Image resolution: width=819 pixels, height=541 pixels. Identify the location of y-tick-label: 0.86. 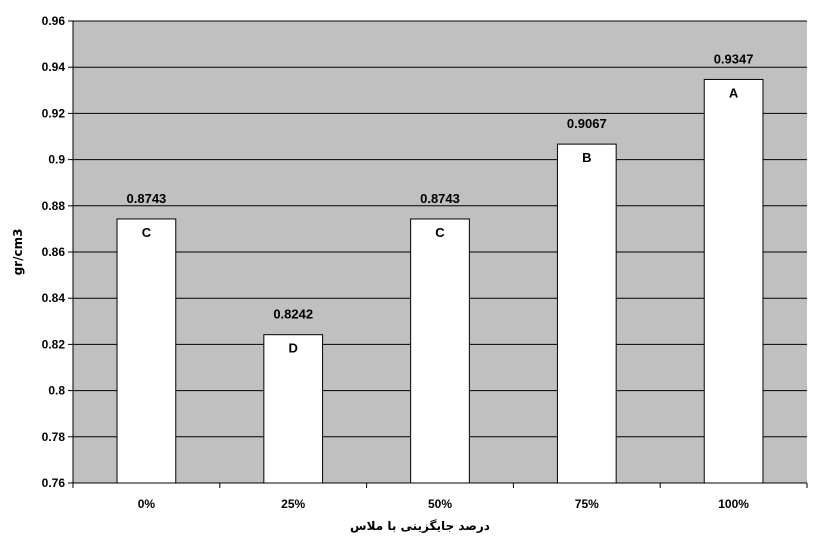
(54, 252).